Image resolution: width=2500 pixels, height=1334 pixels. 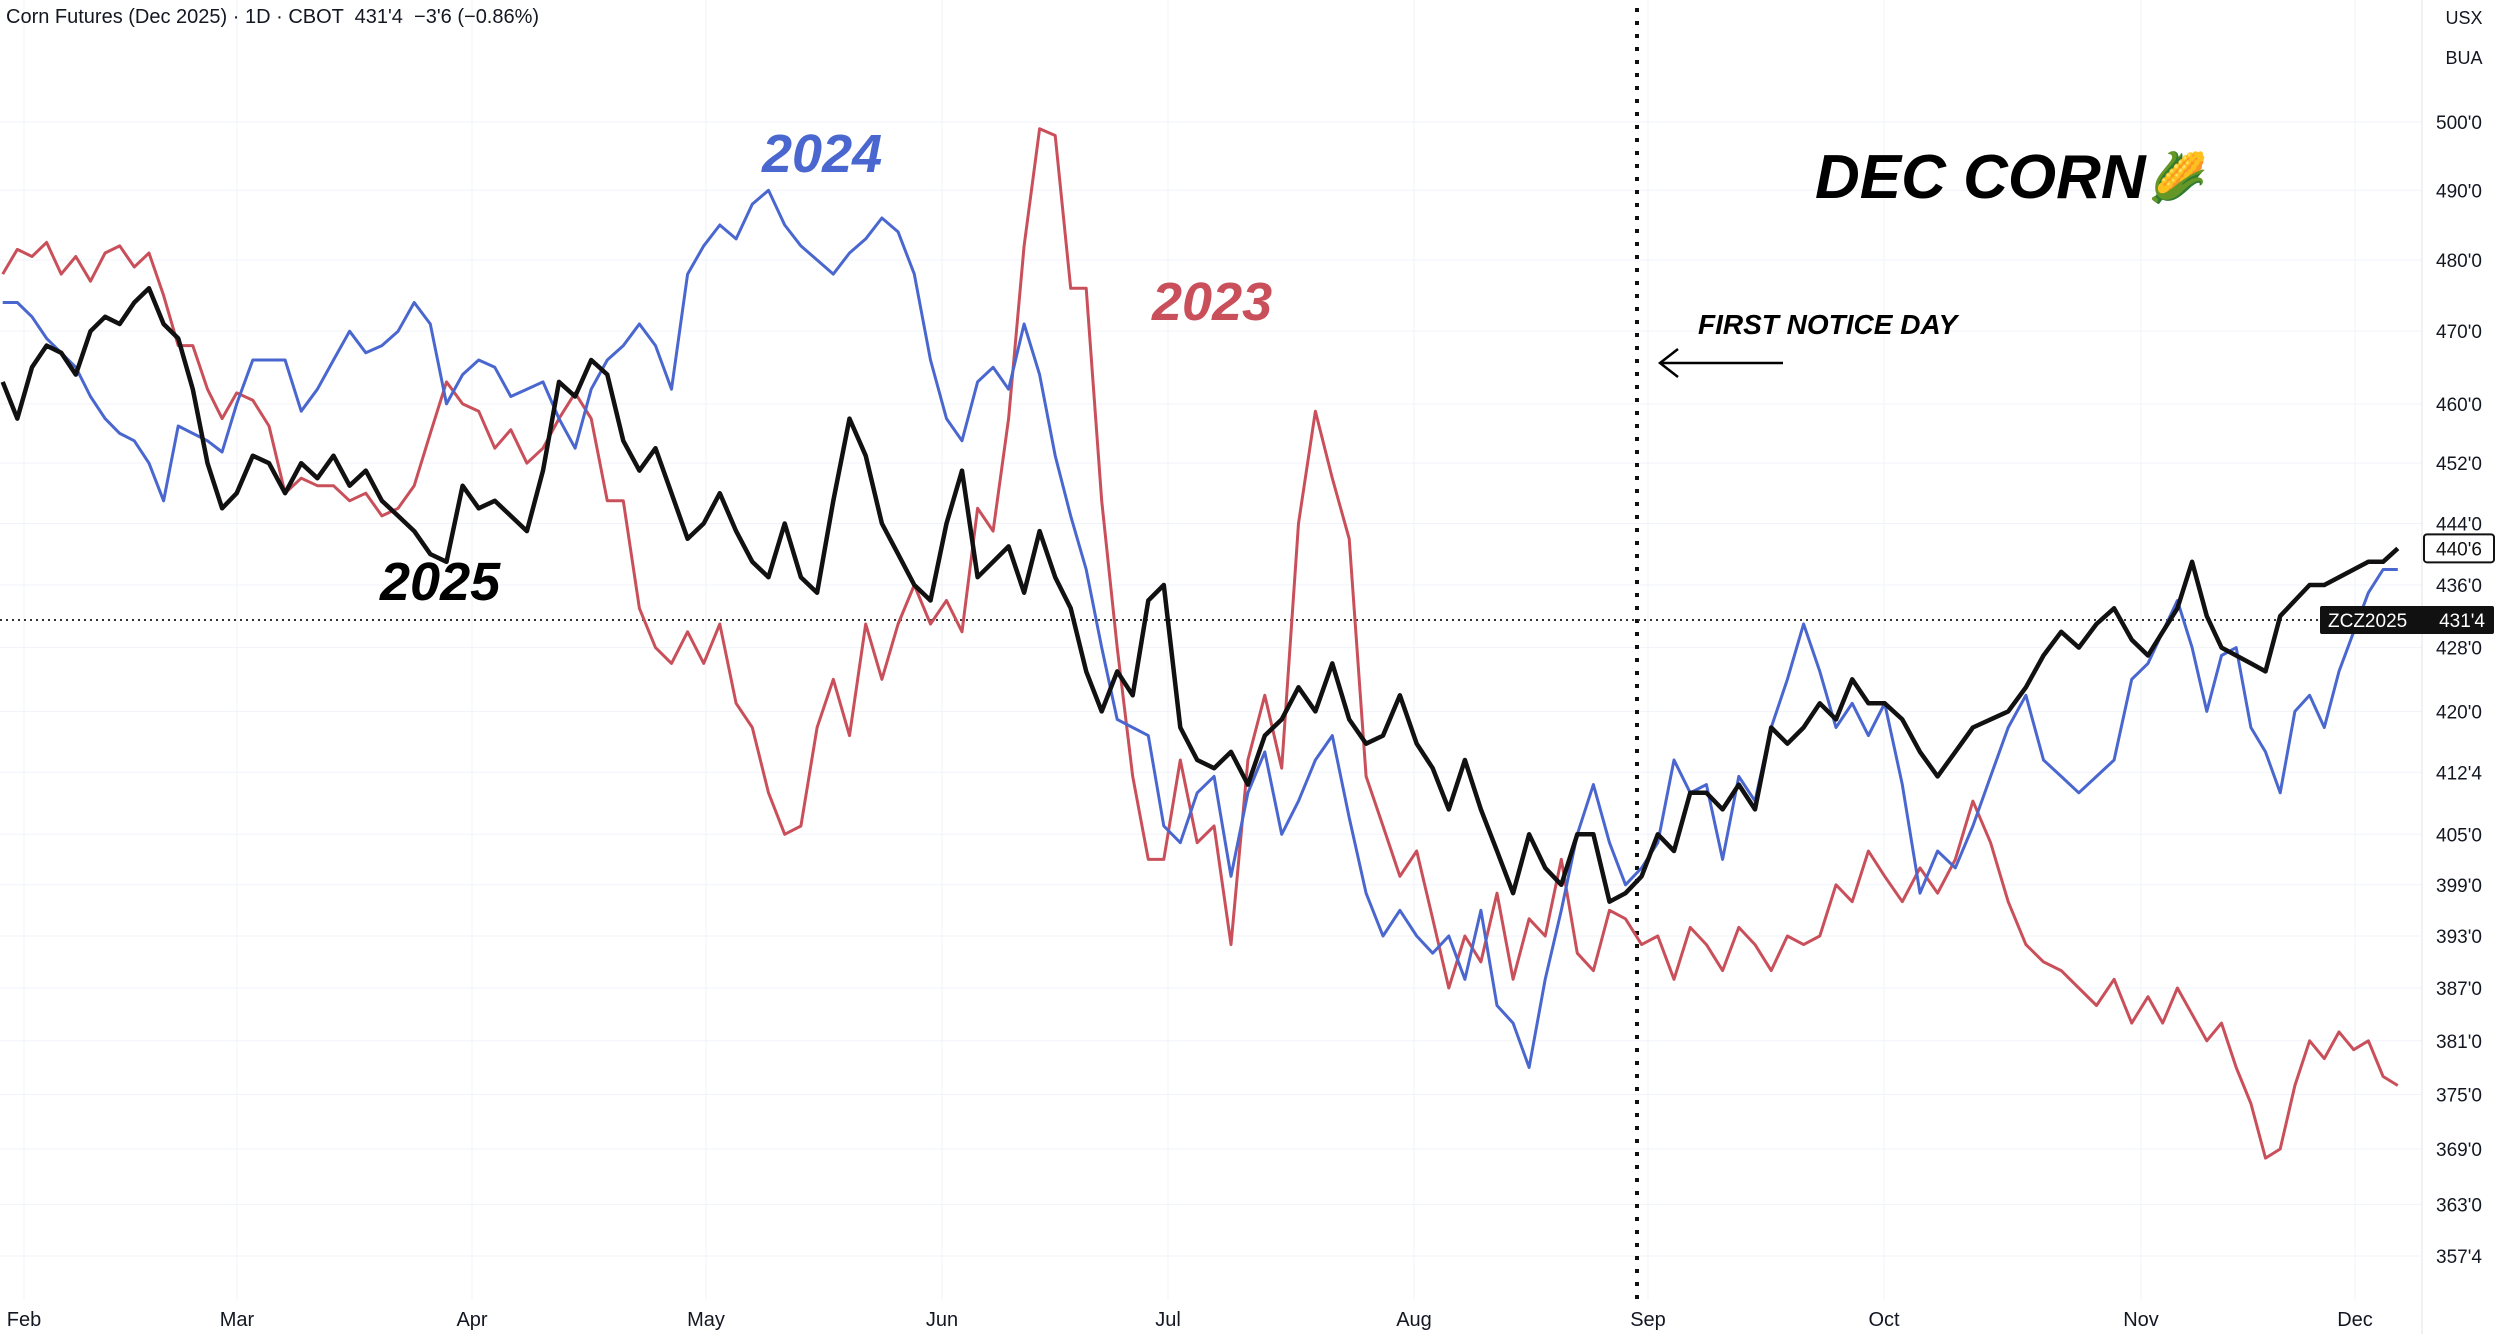 What do you see at coordinates (2464, 58) in the screenshot?
I see `quantity-unit: BUA` at bounding box center [2464, 58].